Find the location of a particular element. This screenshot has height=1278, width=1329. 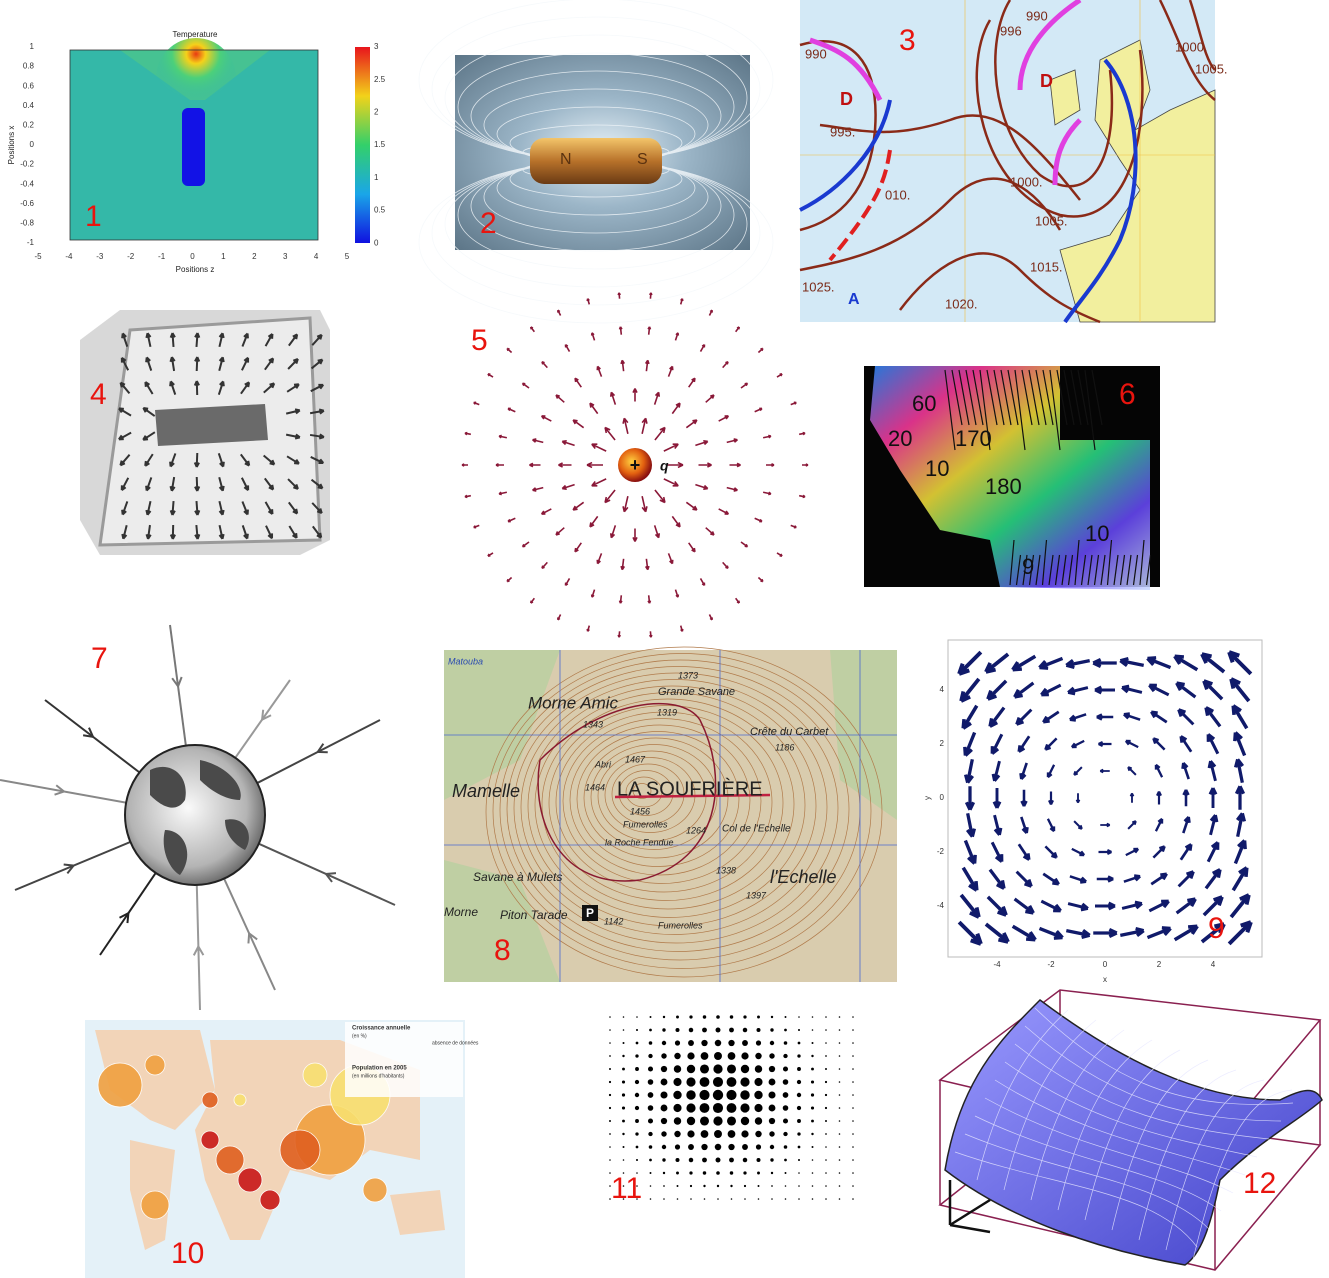

map-label: 995. is located at coordinates (842, 131).